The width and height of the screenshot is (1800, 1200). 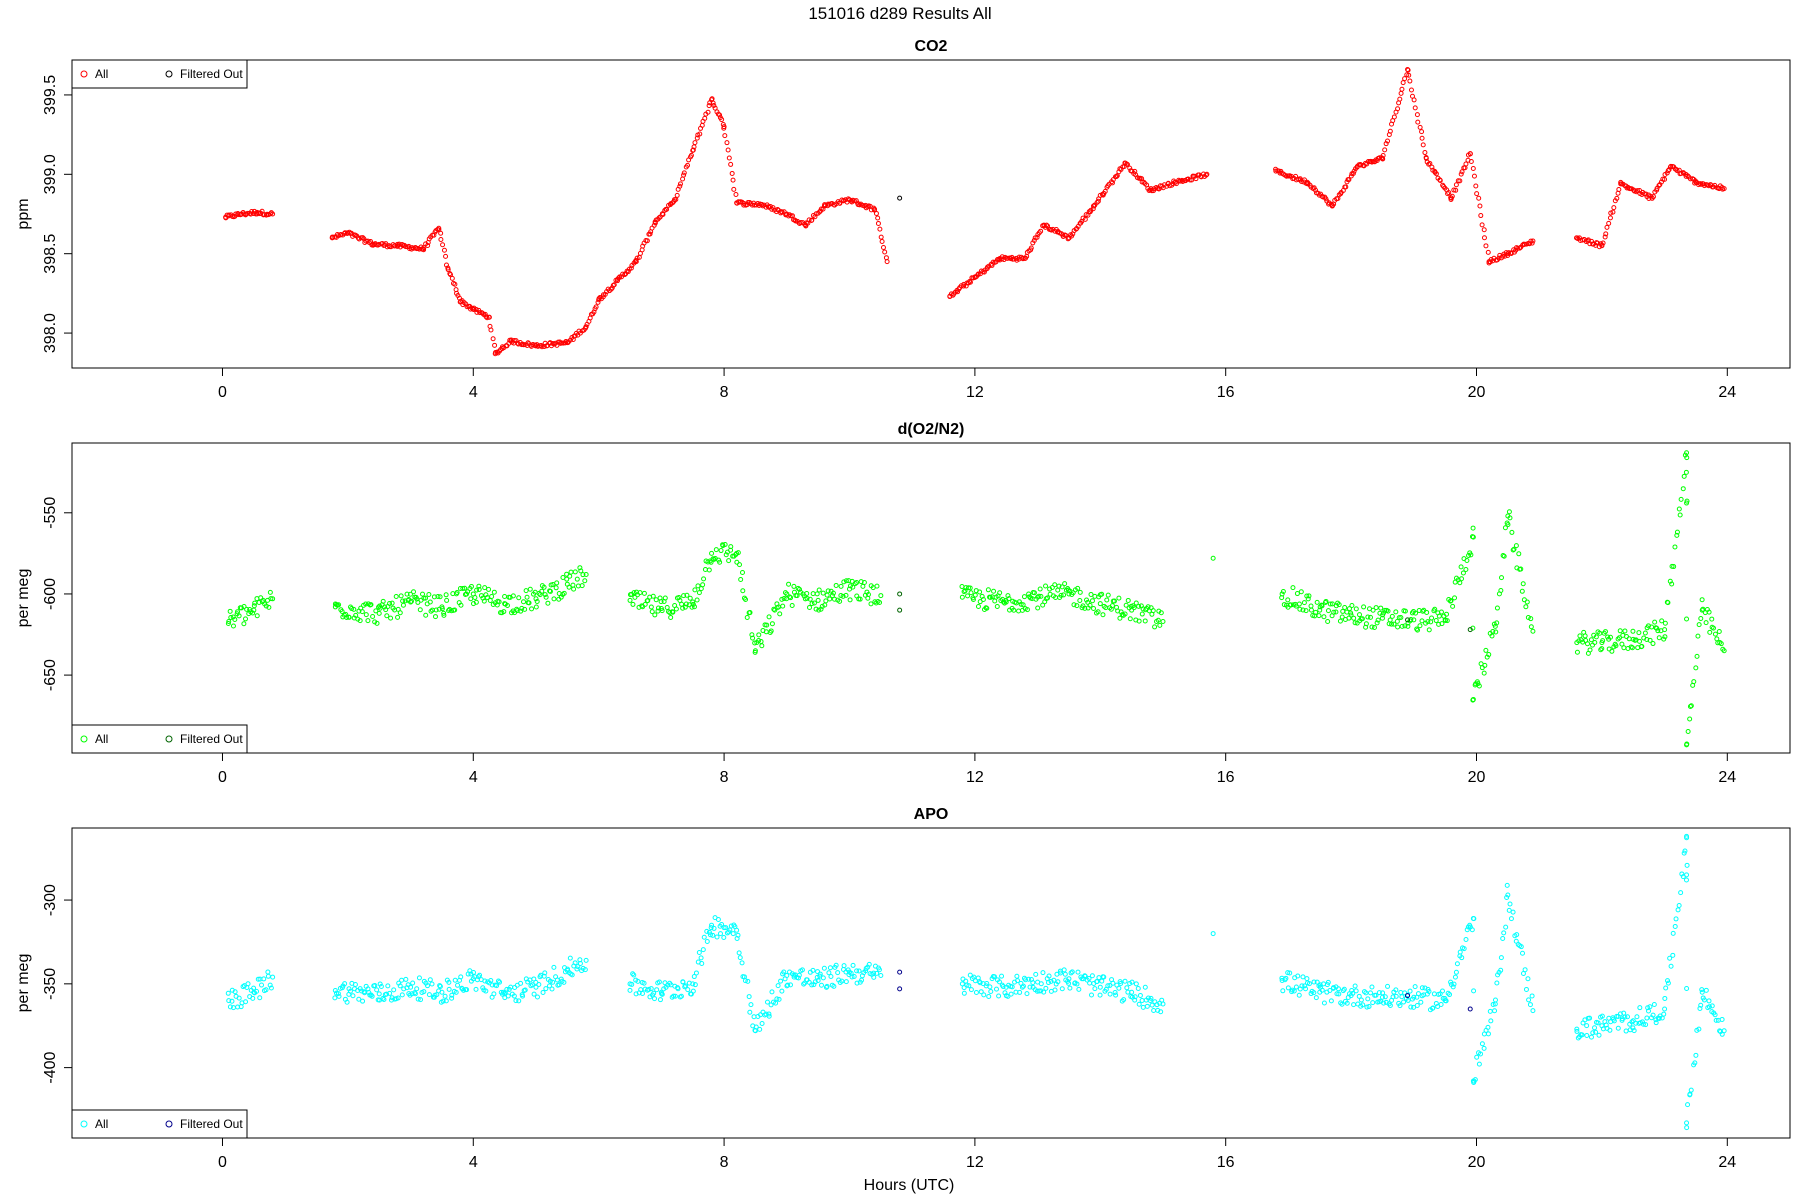 What do you see at coordinates (1226, 777) in the screenshot?
I see `x-tick-label: 16` at bounding box center [1226, 777].